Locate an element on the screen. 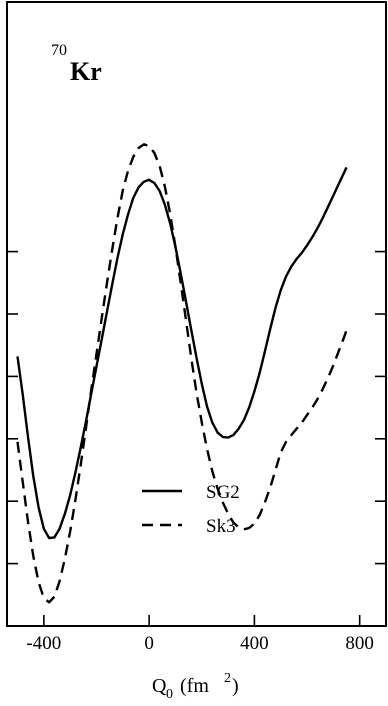 The height and width of the screenshot is (706, 388). x-axis-label-main: Q is located at coordinates (159, 686).